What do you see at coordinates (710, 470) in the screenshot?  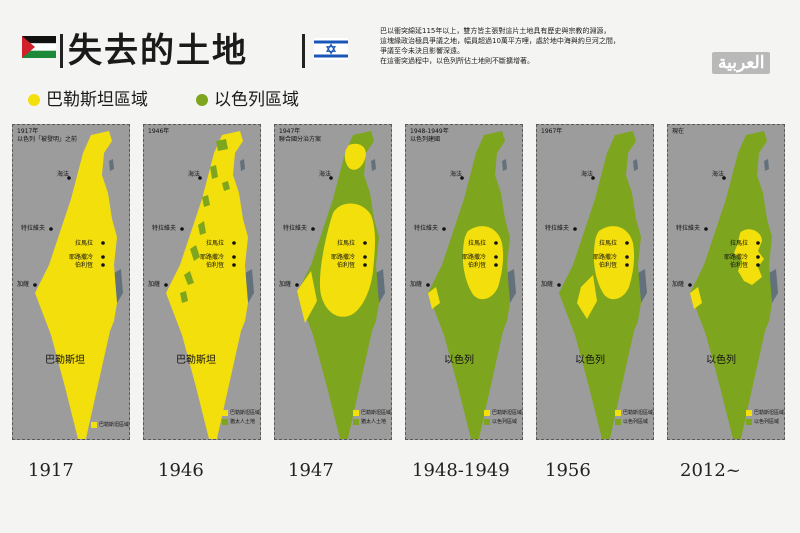 I see `year-label: 2012~` at bounding box center [710, 470].